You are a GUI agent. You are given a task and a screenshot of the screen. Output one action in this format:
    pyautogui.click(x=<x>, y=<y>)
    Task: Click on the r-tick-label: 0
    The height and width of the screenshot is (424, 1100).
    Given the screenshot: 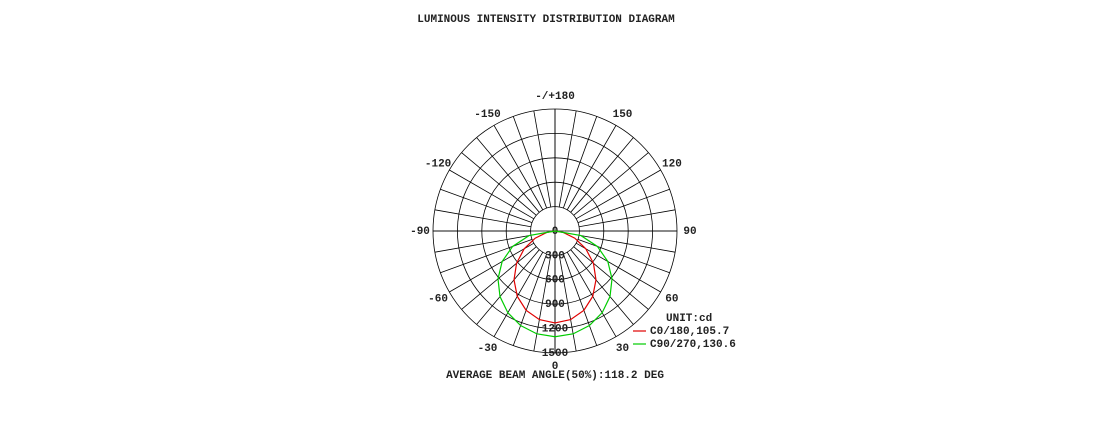 What is the action you would take?
    pyautogui.click(x=555, y=232)
    